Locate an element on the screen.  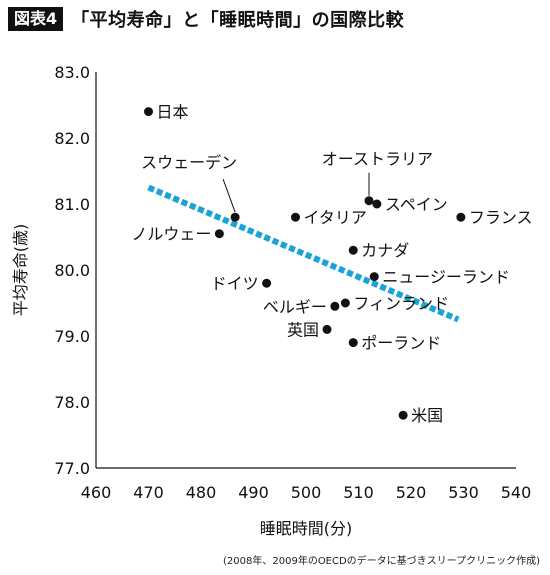
point-label: 米国 is located at coordinates (427, 415).